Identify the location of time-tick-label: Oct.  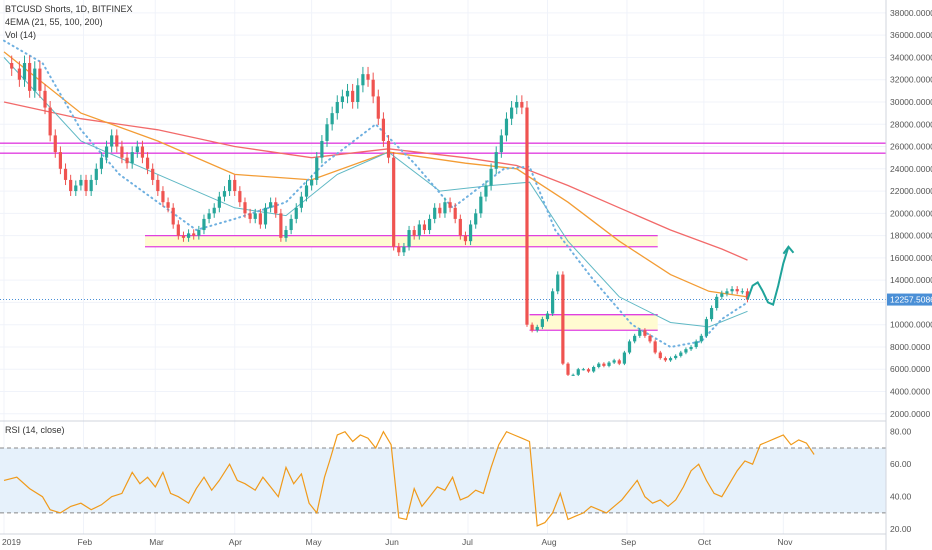
(705, 542).